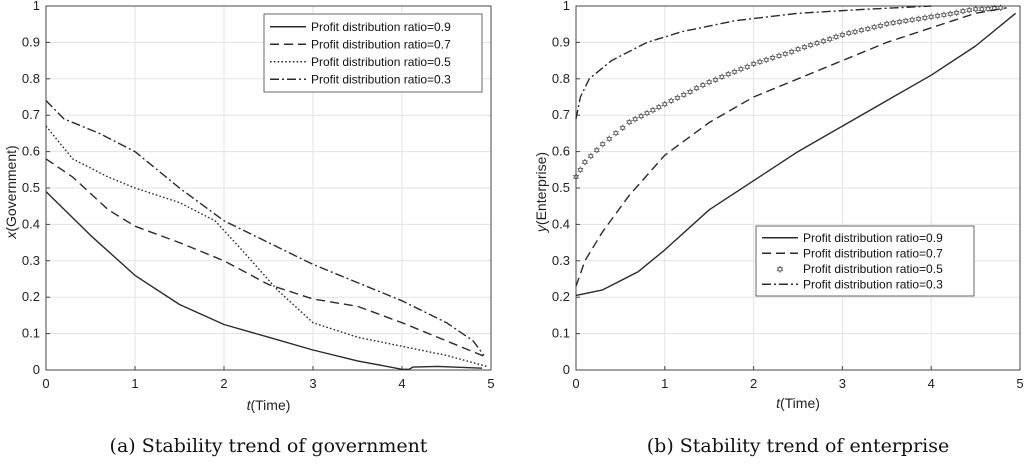 The height and width of the screenshot is (465, 1024). I want to click on y-tick-label: 0.4, so click(561, 223).